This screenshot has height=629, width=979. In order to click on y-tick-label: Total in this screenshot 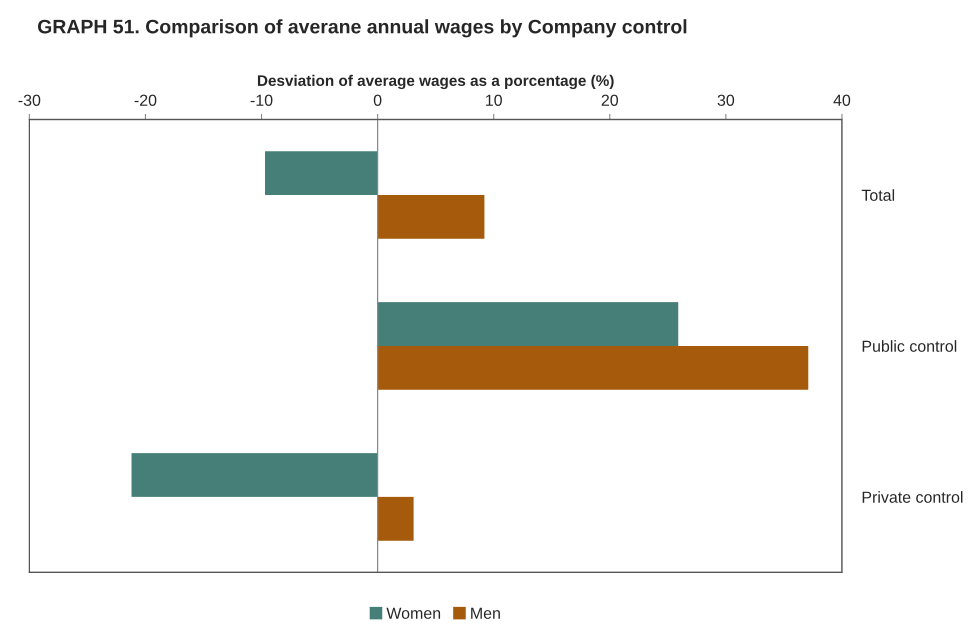, I will do `click(878, 195)`.